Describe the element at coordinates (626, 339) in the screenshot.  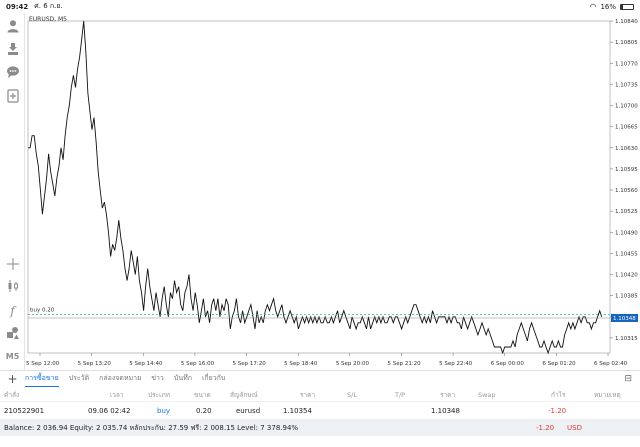
I see `price-tick-label: 1.10315` at that location.